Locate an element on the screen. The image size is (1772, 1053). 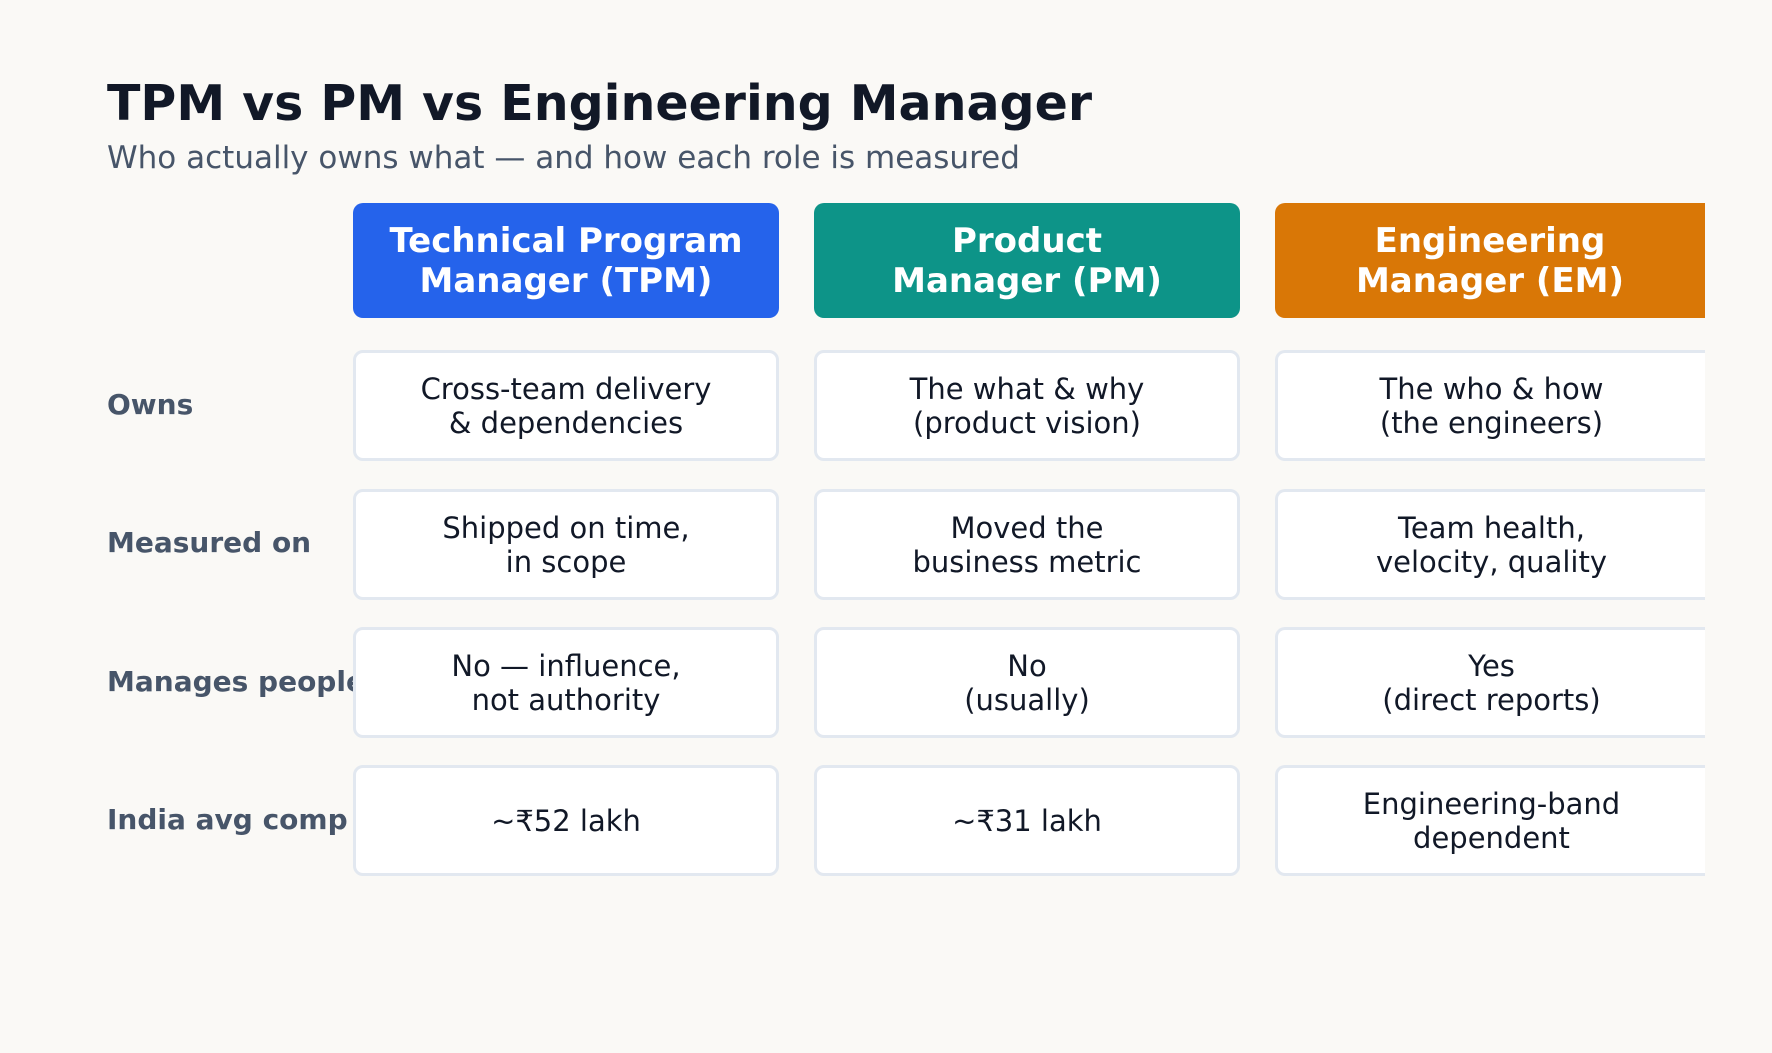
page-title: TPM vs PM vs Engineering Manager is located at coordinates (600, 103).